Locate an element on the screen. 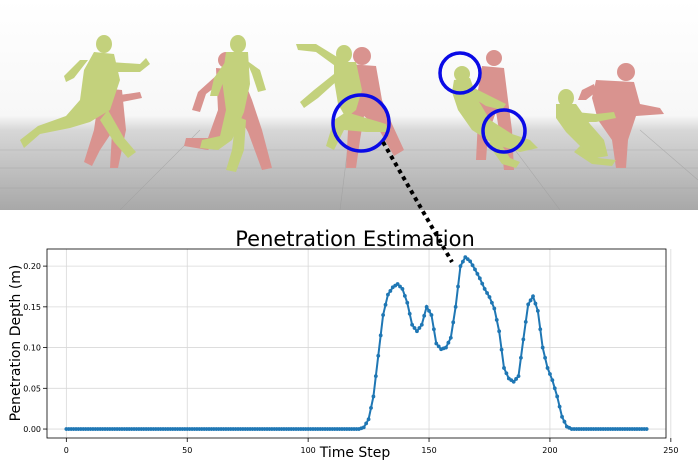 The width and height of the screenshot is (698, 460). x-tick-label: 150 is located at coordinates (428, 450).